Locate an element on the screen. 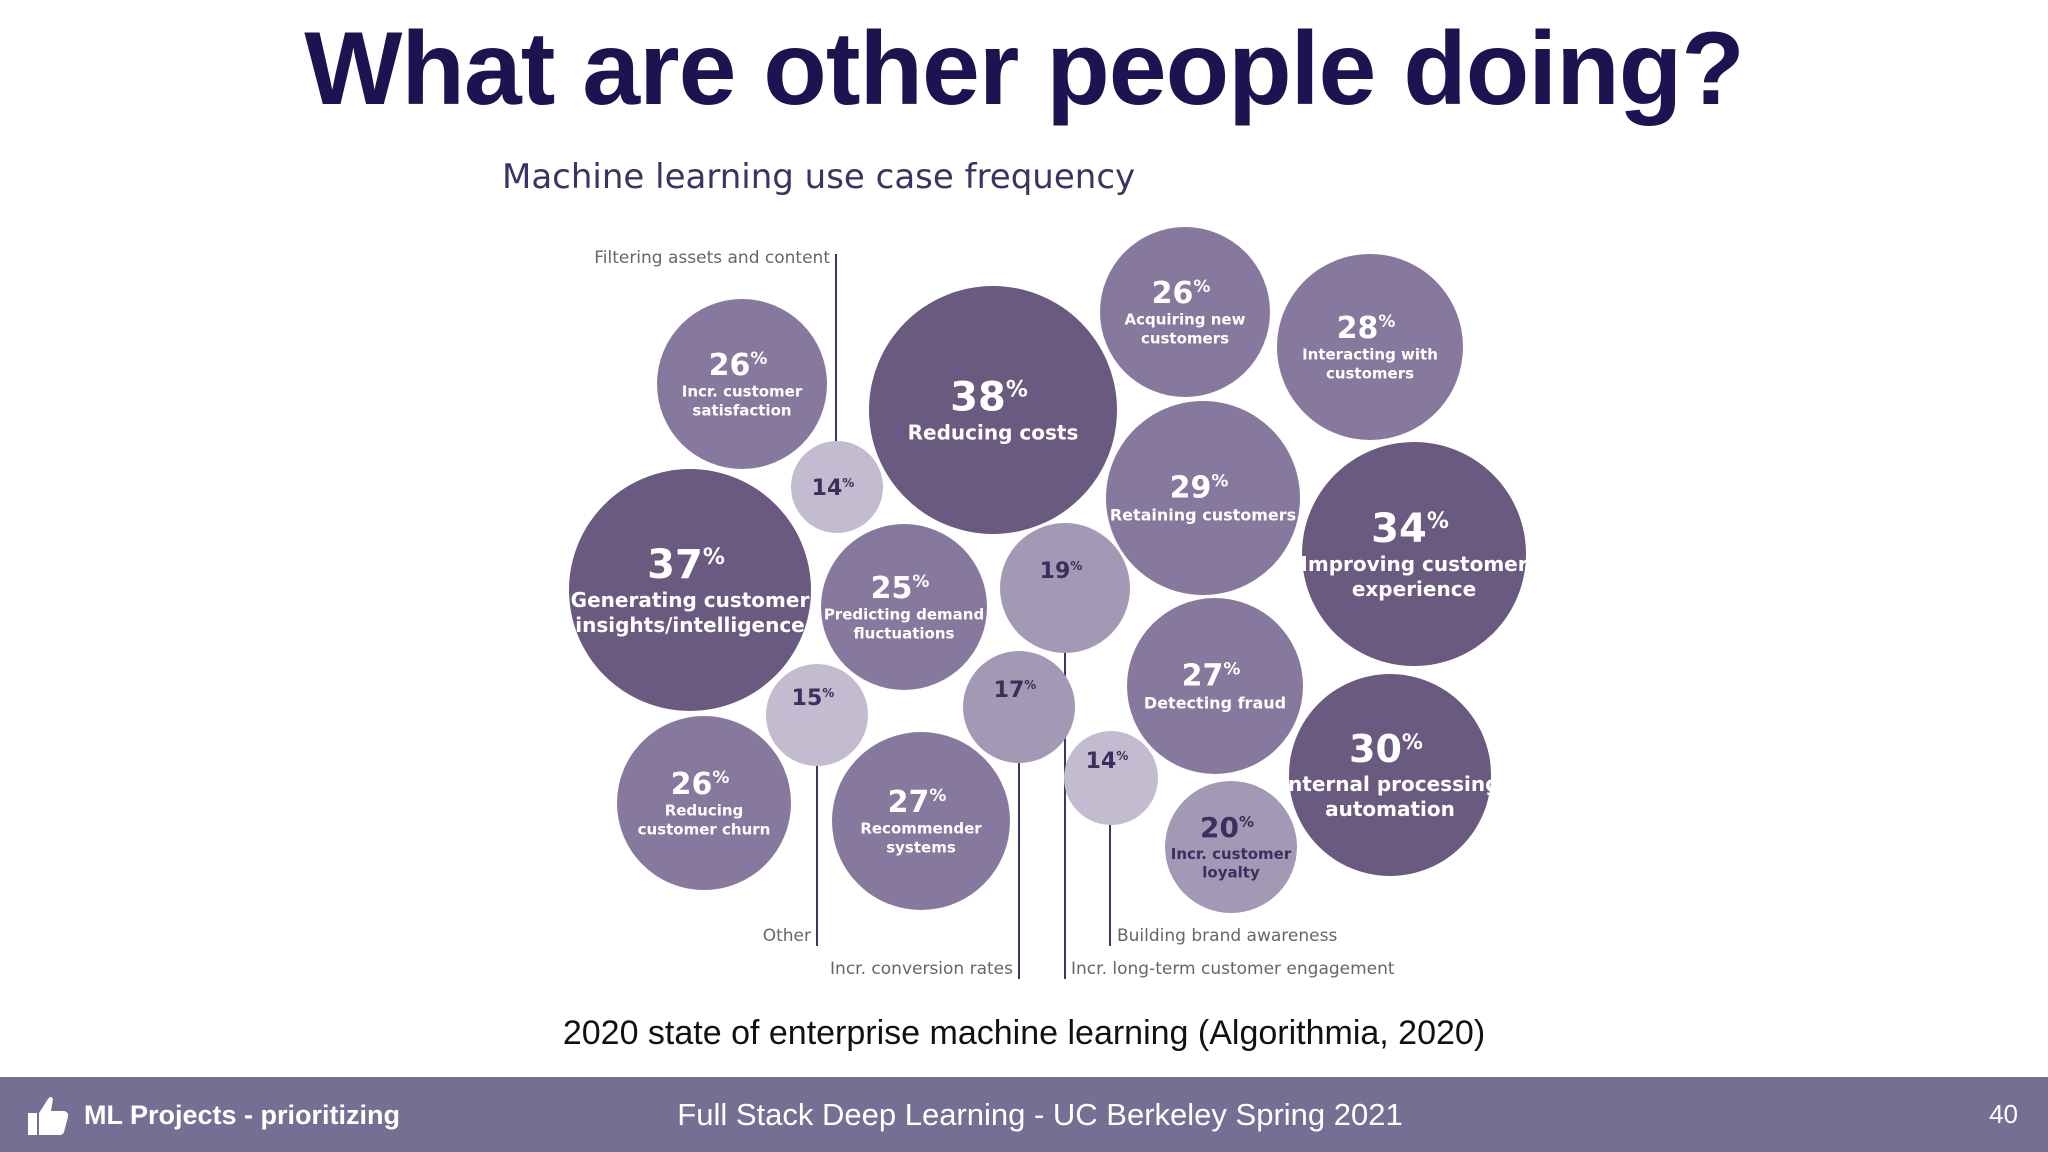 This screenshot has height=1152, width=2048. bubble-incr-customer-satisfaction is located at coordinates (742, 384).